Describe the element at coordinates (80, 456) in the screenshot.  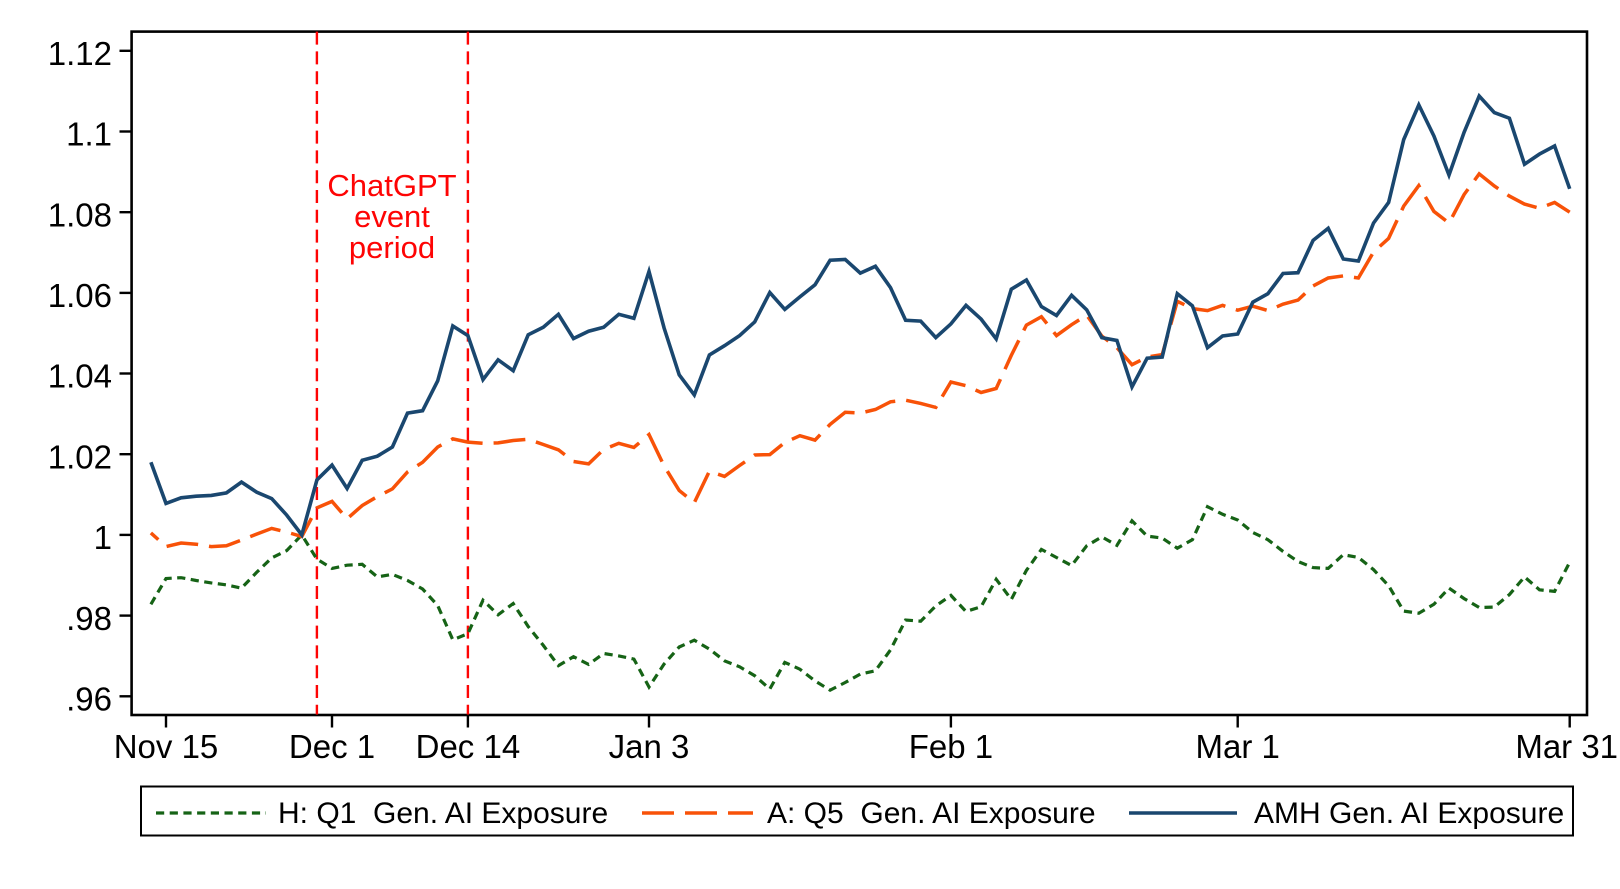
I see `svg-text: 1.02` at that location.